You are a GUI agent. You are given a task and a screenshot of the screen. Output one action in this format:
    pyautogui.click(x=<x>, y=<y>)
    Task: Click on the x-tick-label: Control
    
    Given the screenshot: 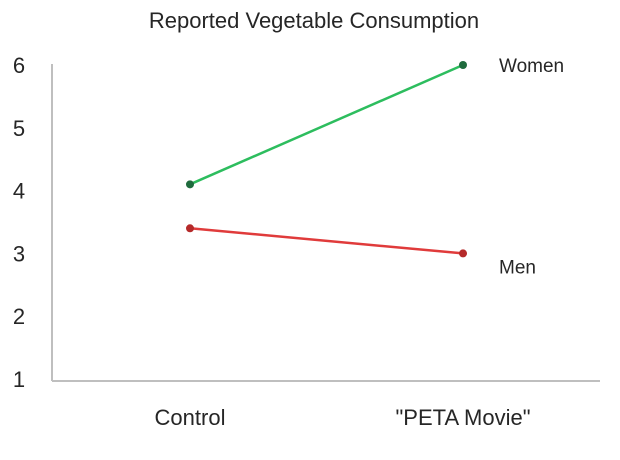 What is the action you would take?
    pyautogui.click(x=190, y=417)
    